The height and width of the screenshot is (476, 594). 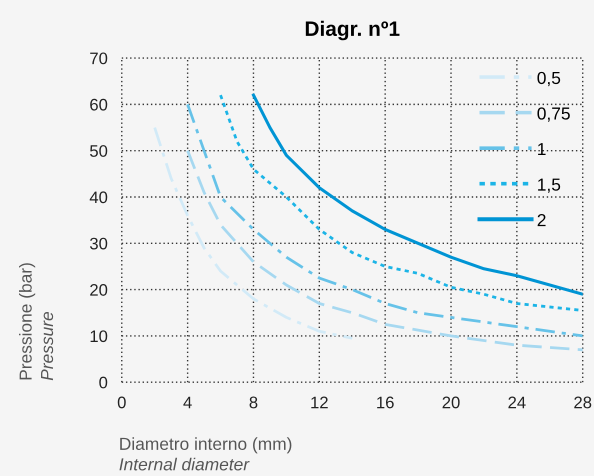 What do you see at coordinates (583, 402) in the screenshot?
I see `x-tick-label: 28` at bounding box center [583, 402].